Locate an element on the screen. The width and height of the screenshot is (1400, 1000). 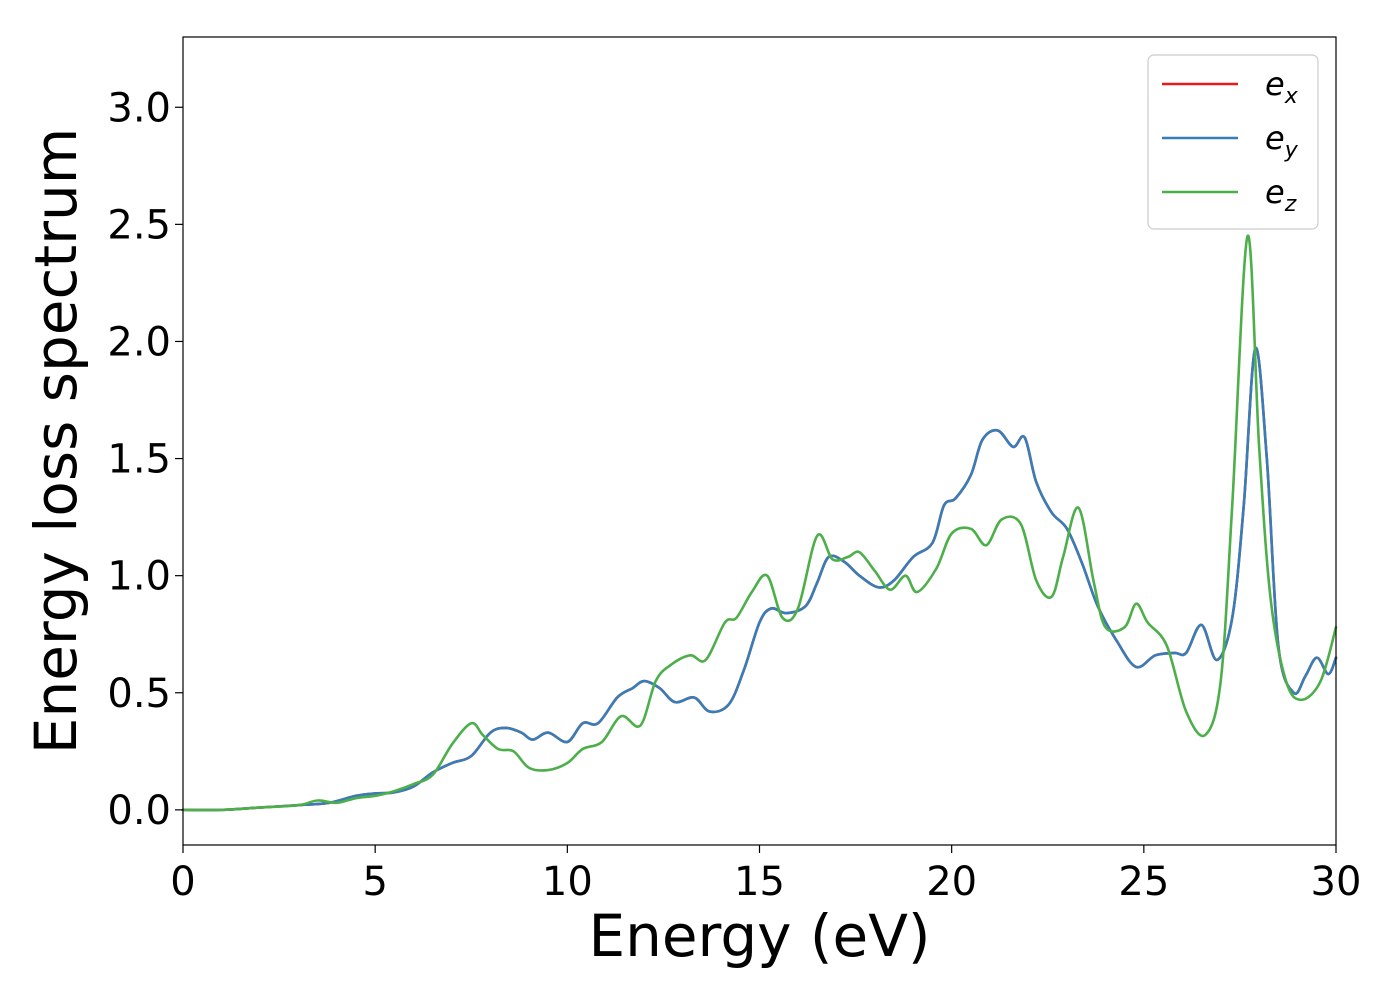
legend-subscript: x is located at coordinates (1291, 96).